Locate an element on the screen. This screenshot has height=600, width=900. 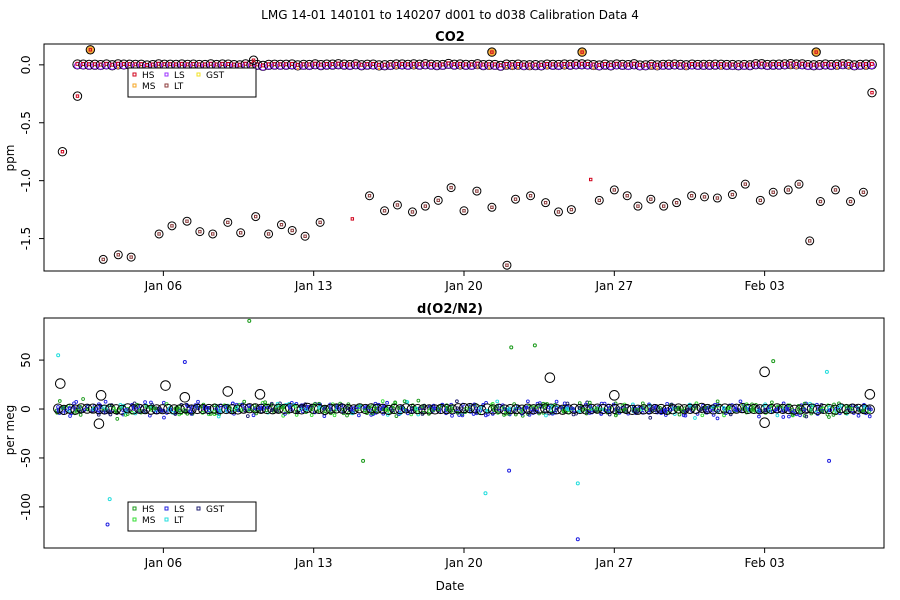
legend-label-ms: MS is located at coordinates (149, 87).